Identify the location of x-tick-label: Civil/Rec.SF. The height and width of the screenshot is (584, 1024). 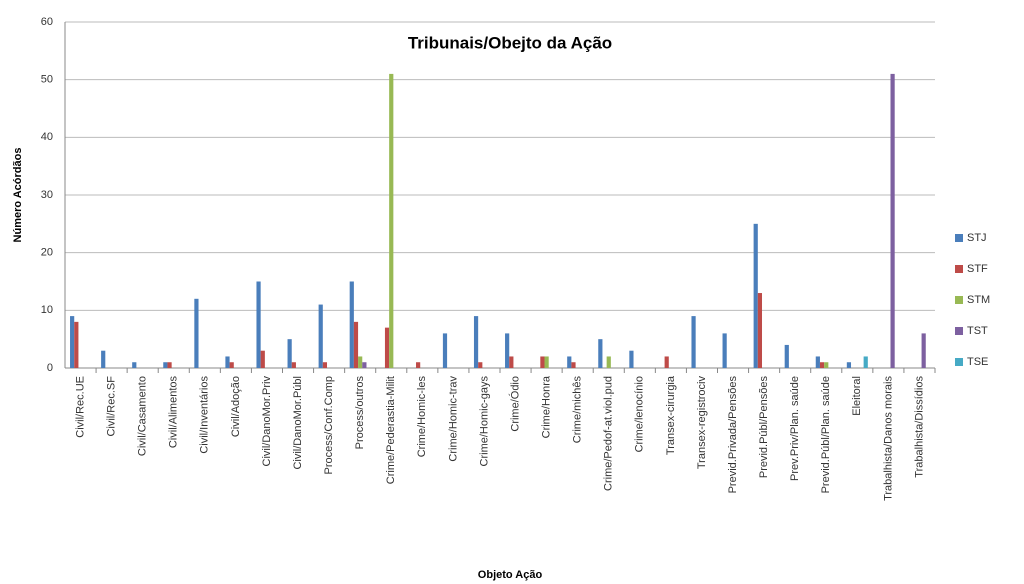
(112, 406).